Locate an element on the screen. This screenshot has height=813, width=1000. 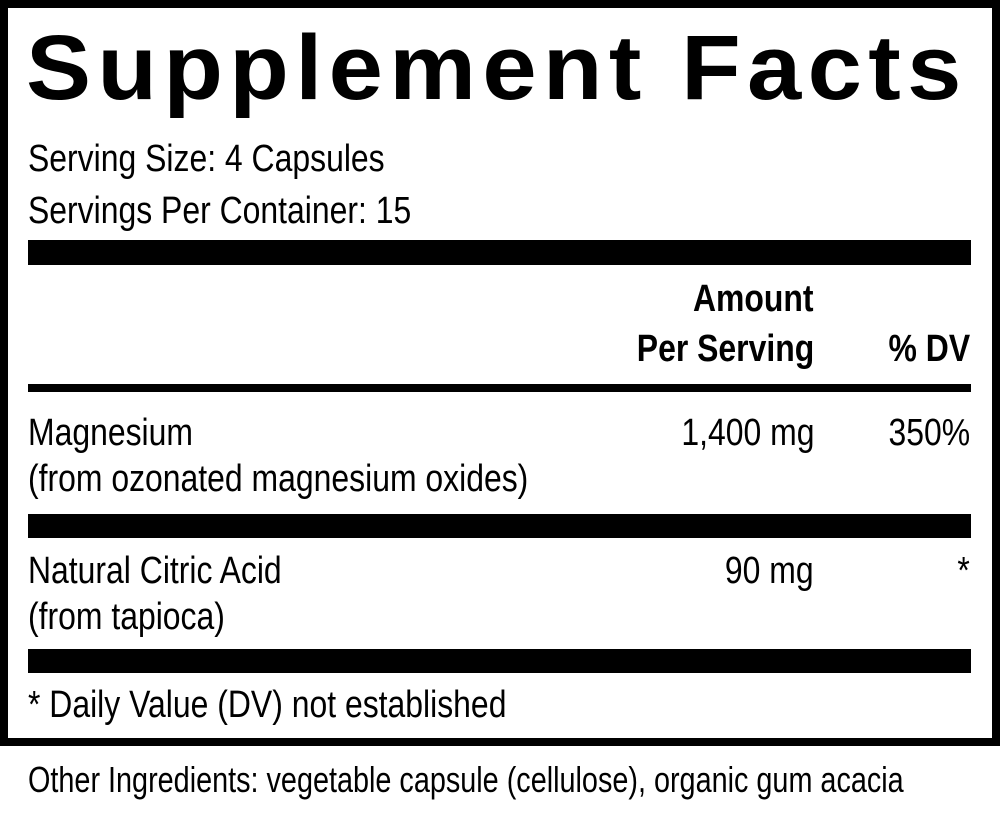
thin-divider is located at coordinates (499, 388).